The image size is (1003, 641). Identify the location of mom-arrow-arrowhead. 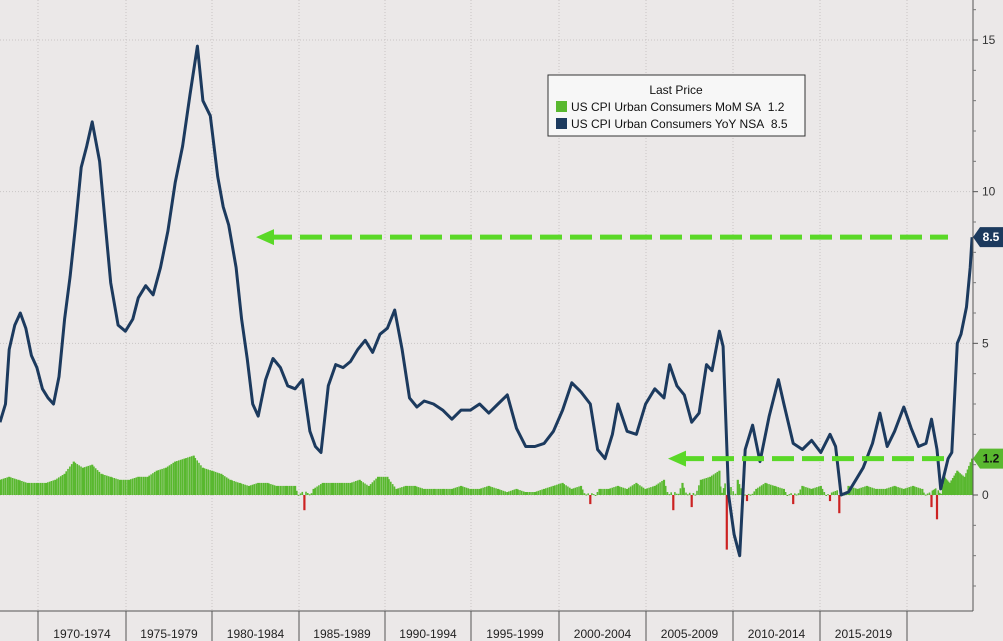
(677, 458).